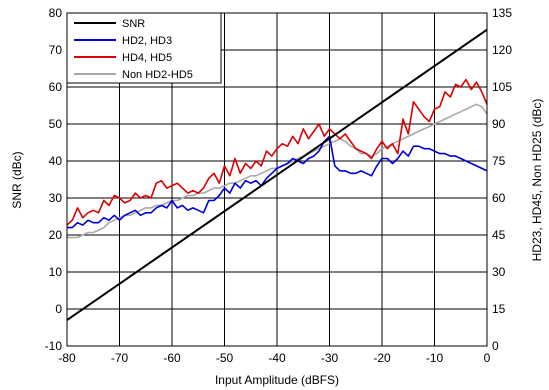  I want to click on y-tick-label: -10, so click(54, 346).